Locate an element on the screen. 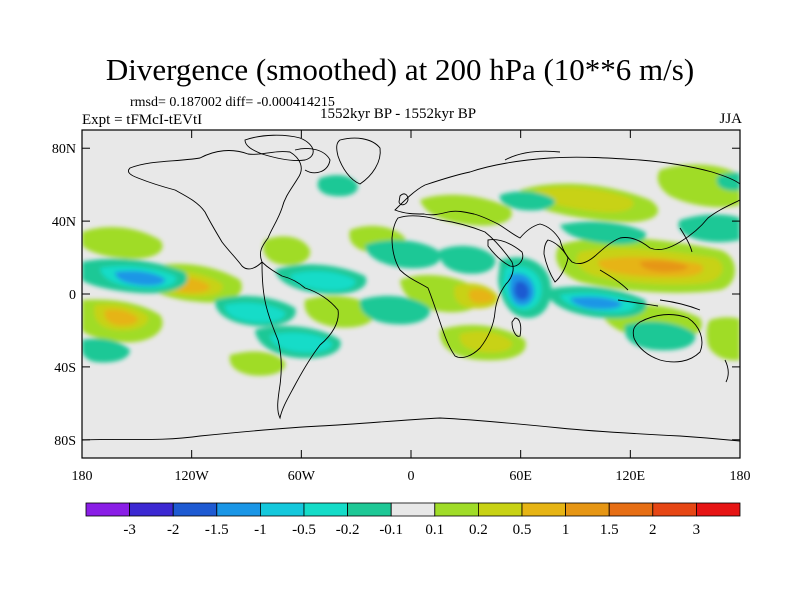  stats-text: rmsd= 0.187002 diff= -0.000414215 is located at coordinates (232, 102).